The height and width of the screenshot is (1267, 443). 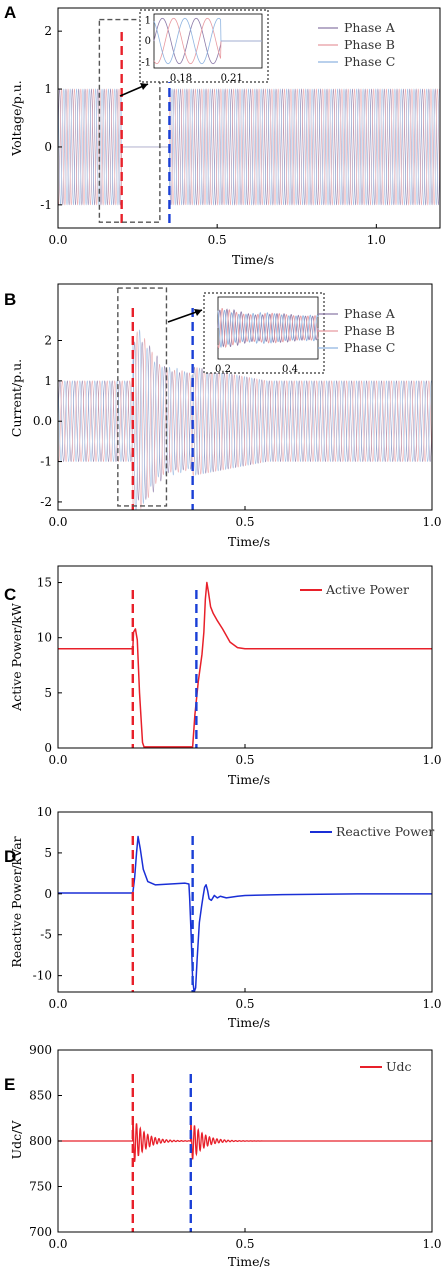 What do you see at coordinates (16, 398) in the screenshot?
I see `y-axis-label: Current/p.u.` at bounding box center [16, 398].